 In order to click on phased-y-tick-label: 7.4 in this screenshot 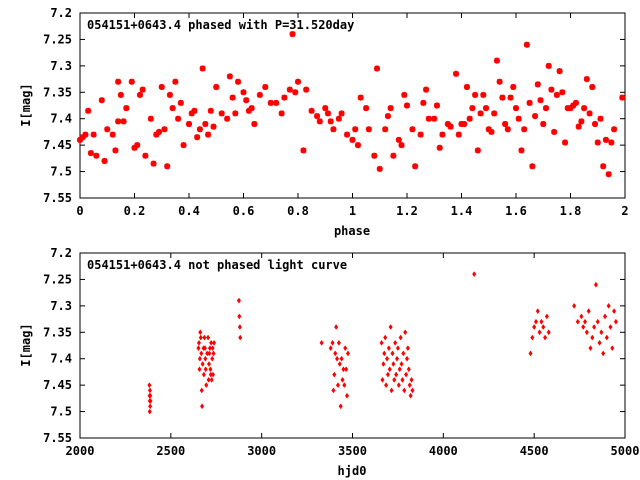, I will do `click(61, 119)`.